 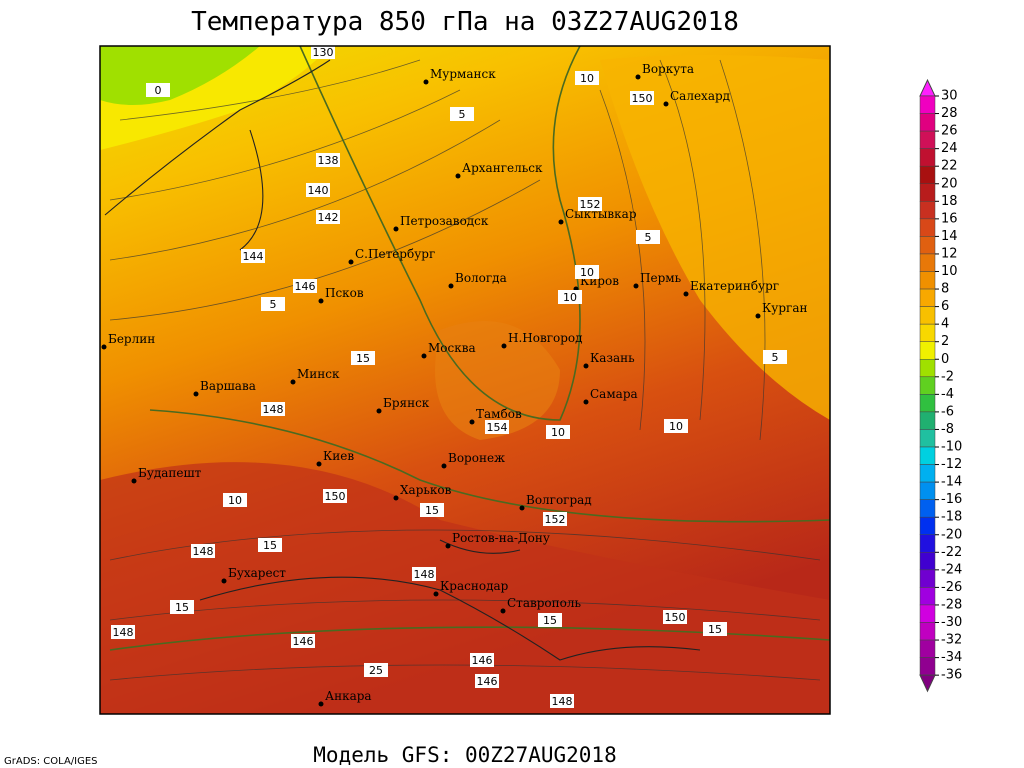 I want to click on colorbar-label: -20, so click(x=951, y=534).